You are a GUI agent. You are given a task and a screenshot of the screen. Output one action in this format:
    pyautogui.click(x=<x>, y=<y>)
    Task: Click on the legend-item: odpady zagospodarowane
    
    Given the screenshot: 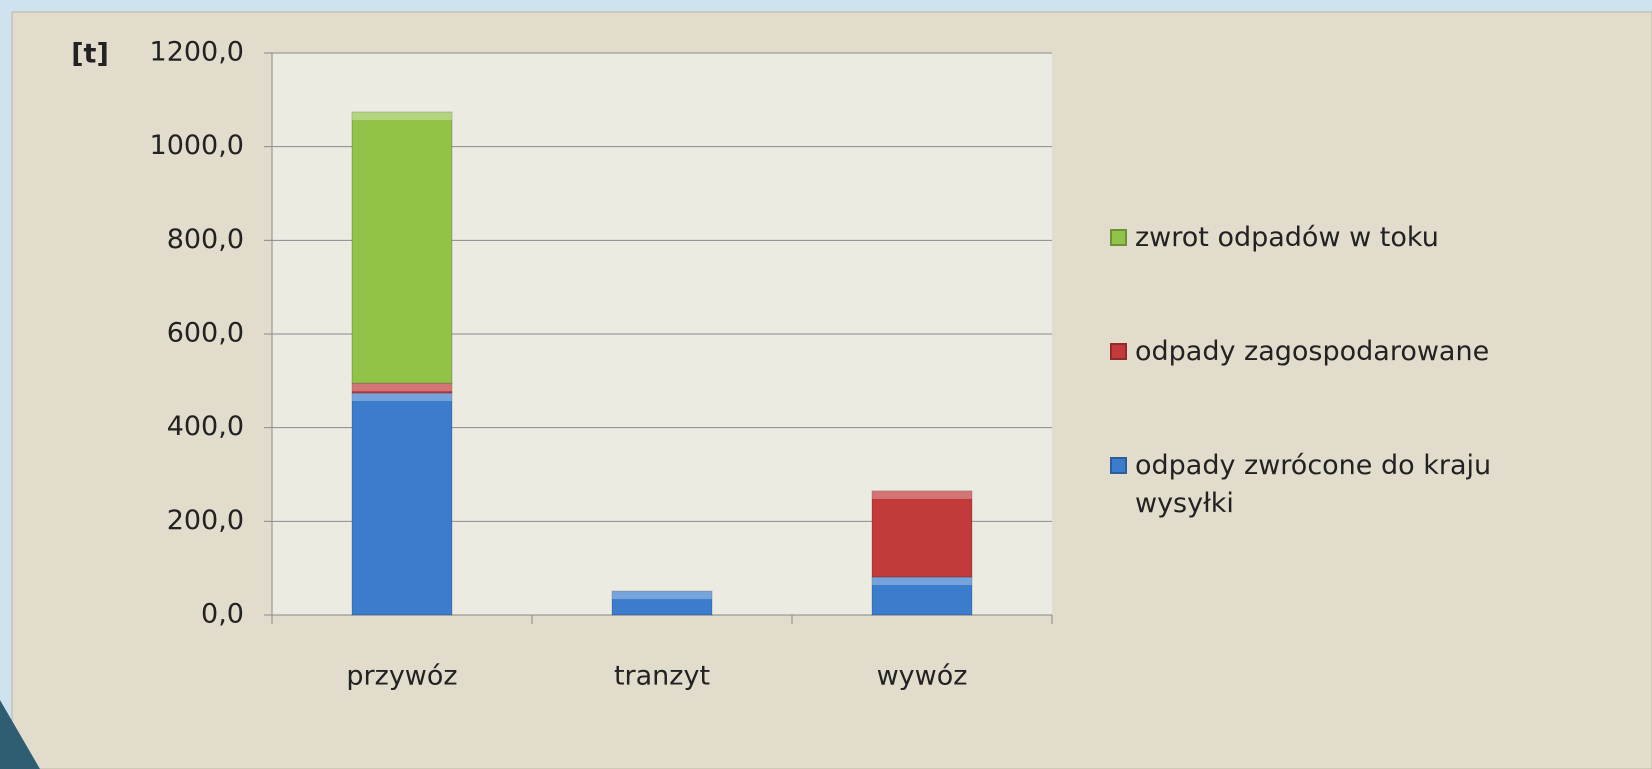 What is the action you would take?
    pyautogui.click(x=1322, y=352)
    